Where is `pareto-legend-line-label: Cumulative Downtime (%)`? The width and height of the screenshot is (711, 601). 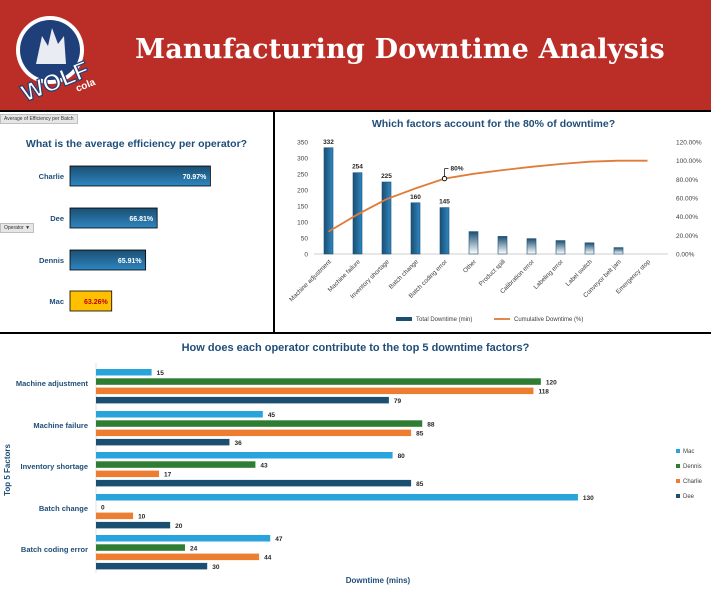
pareto-legend-line-label: Cumulative Downtime (%) is located at coordinates (548, 320).